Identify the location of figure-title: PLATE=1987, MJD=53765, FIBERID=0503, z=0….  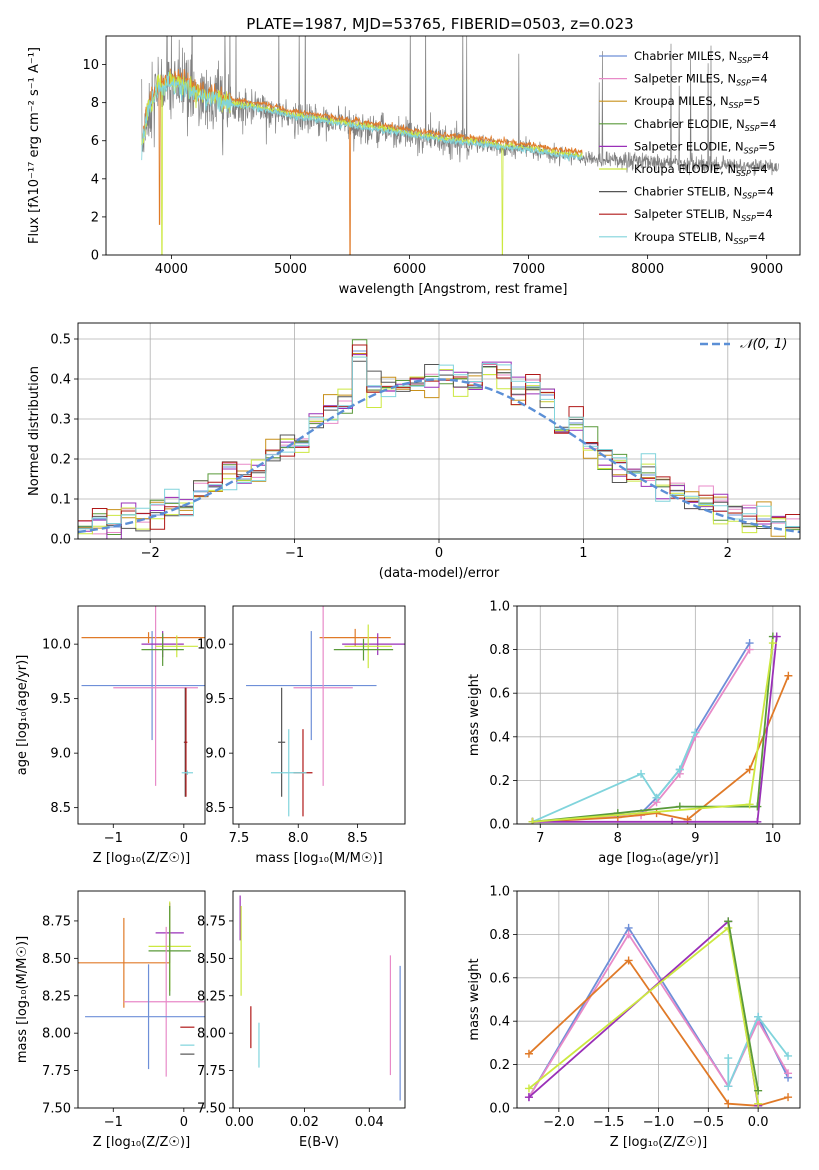
(439, 24).